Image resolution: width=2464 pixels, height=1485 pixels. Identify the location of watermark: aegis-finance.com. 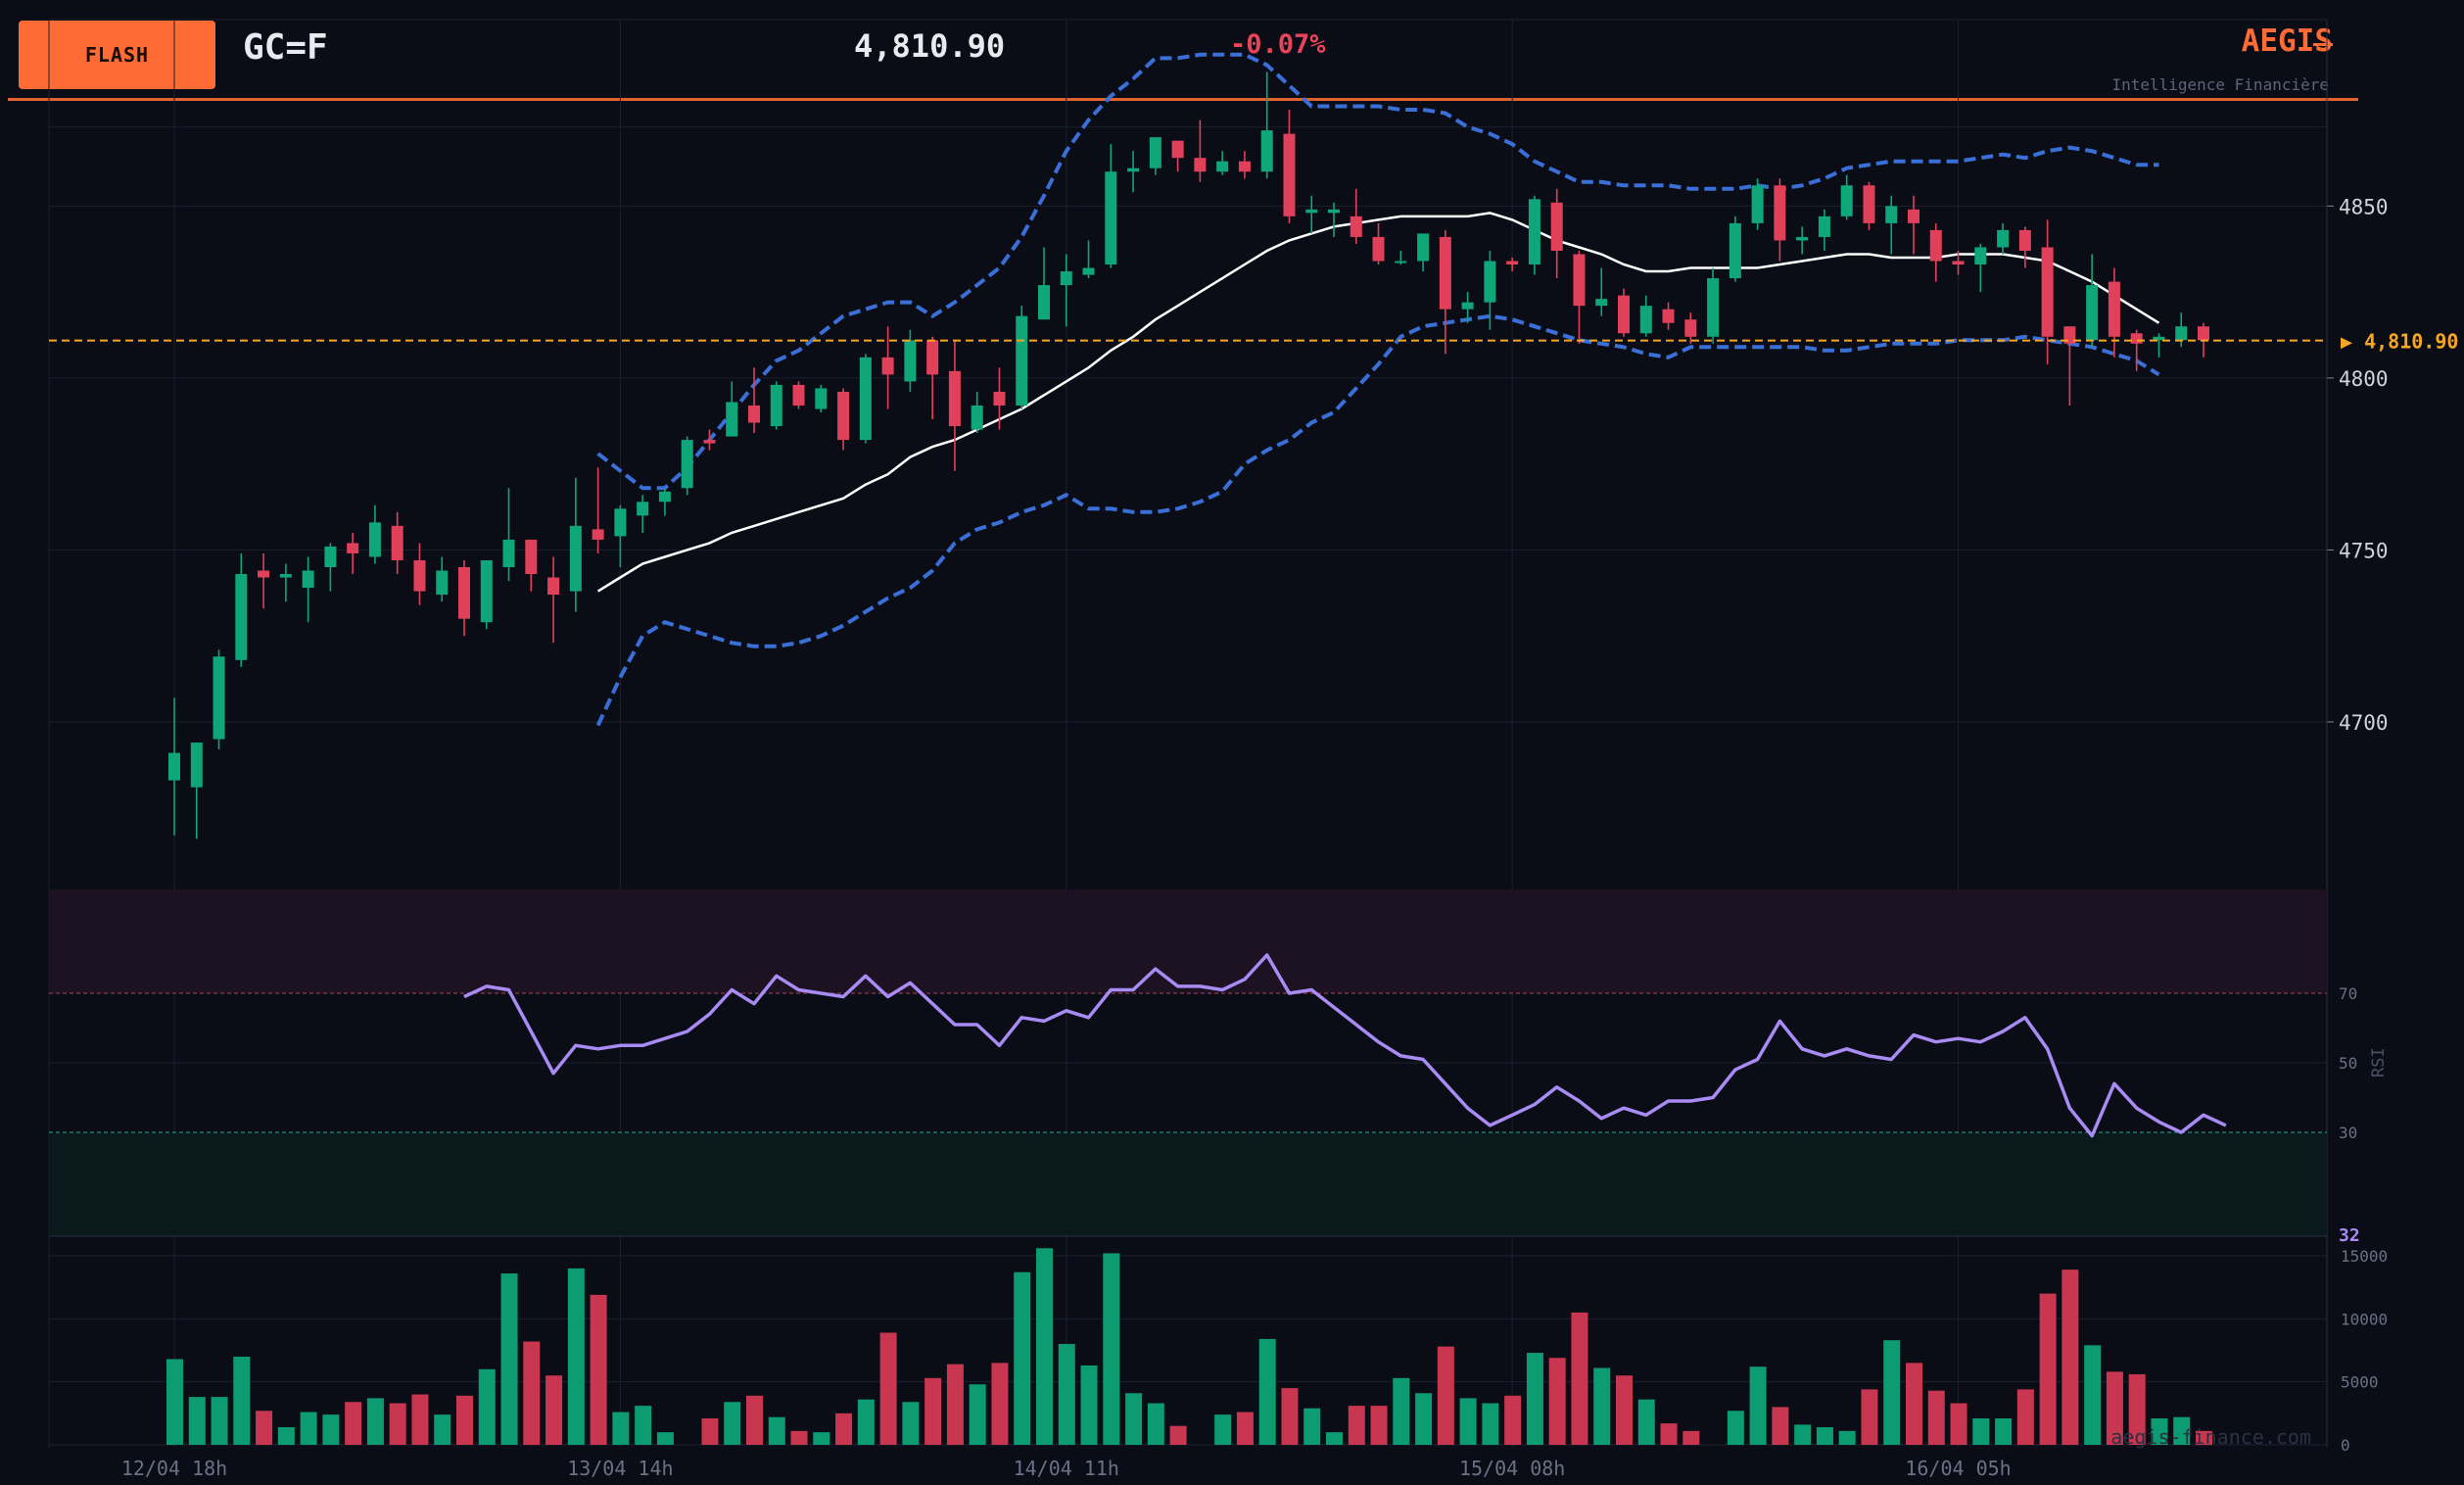
(2210, 1437).